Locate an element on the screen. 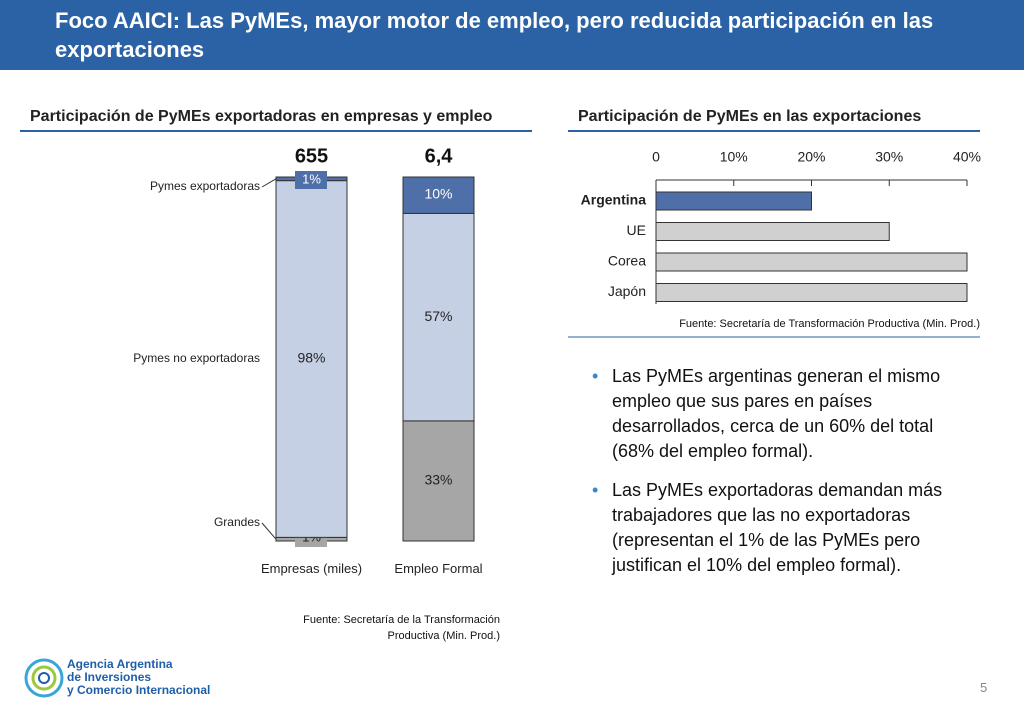 This screenshot has height=709, width=1024. y-tick-label: UE is located at coordinates (636, 230).